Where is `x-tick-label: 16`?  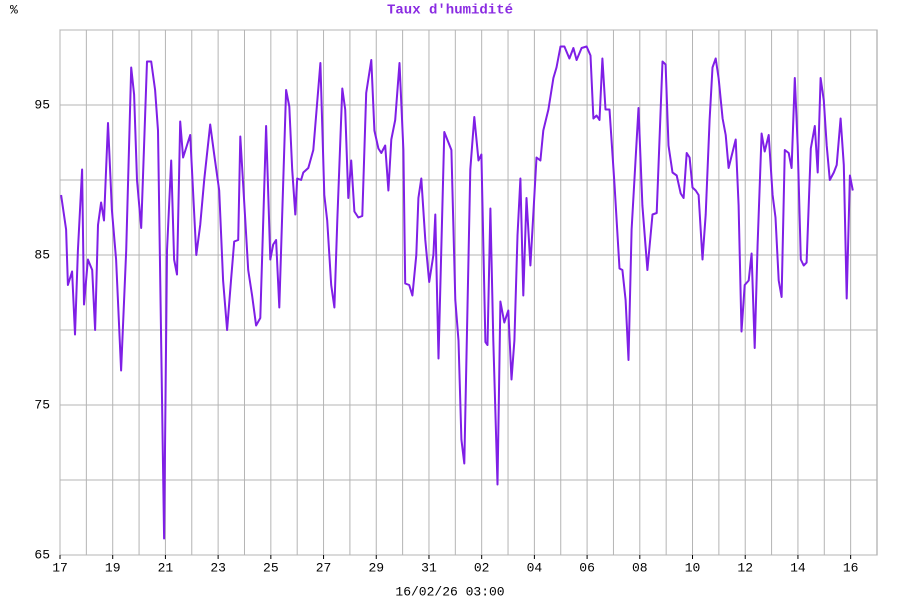
x-tick-label: 16 is located at coordinates (851, 567).